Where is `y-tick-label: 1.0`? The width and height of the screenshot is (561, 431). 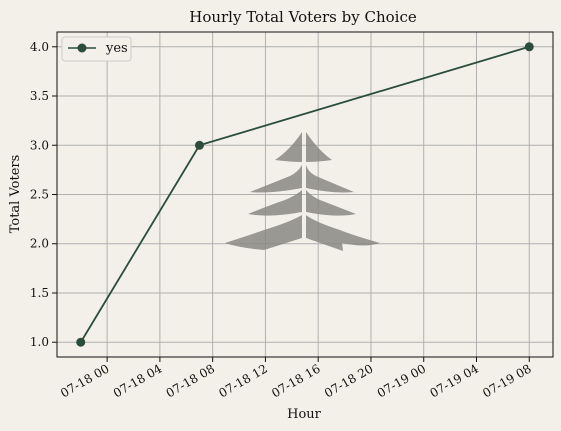
y-tick-label: 1.0 is located at coordinates (39, 342).